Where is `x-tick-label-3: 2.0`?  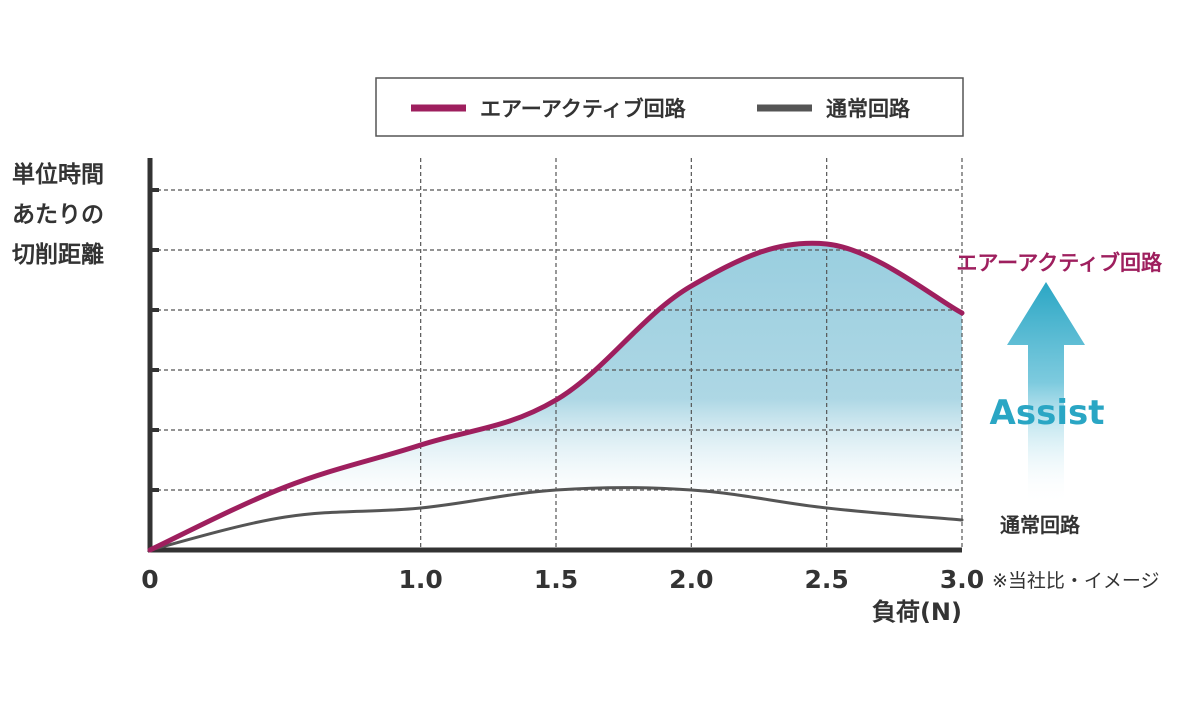
x-tick-label-3: 2.0 is located at coordinates (691, 579).